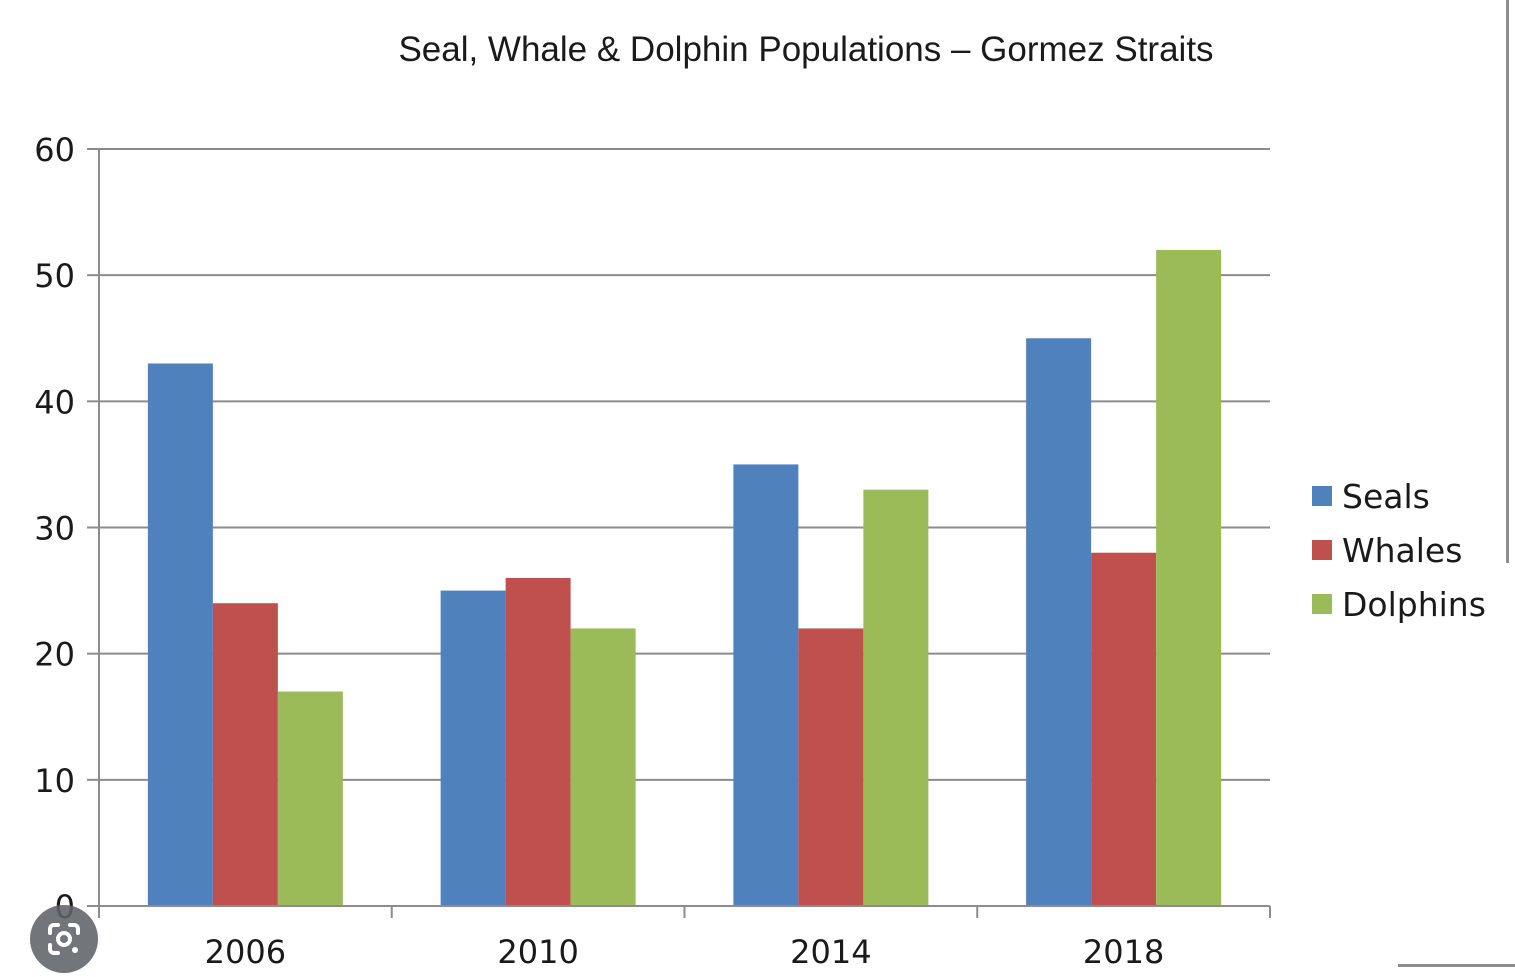 Image resolution: width=1515 pixels, height=977 pixels. What do you see at coordinates (831, 767) in the screenshot?
I see `bar-whales-2014` at bounding box center [831, 767].